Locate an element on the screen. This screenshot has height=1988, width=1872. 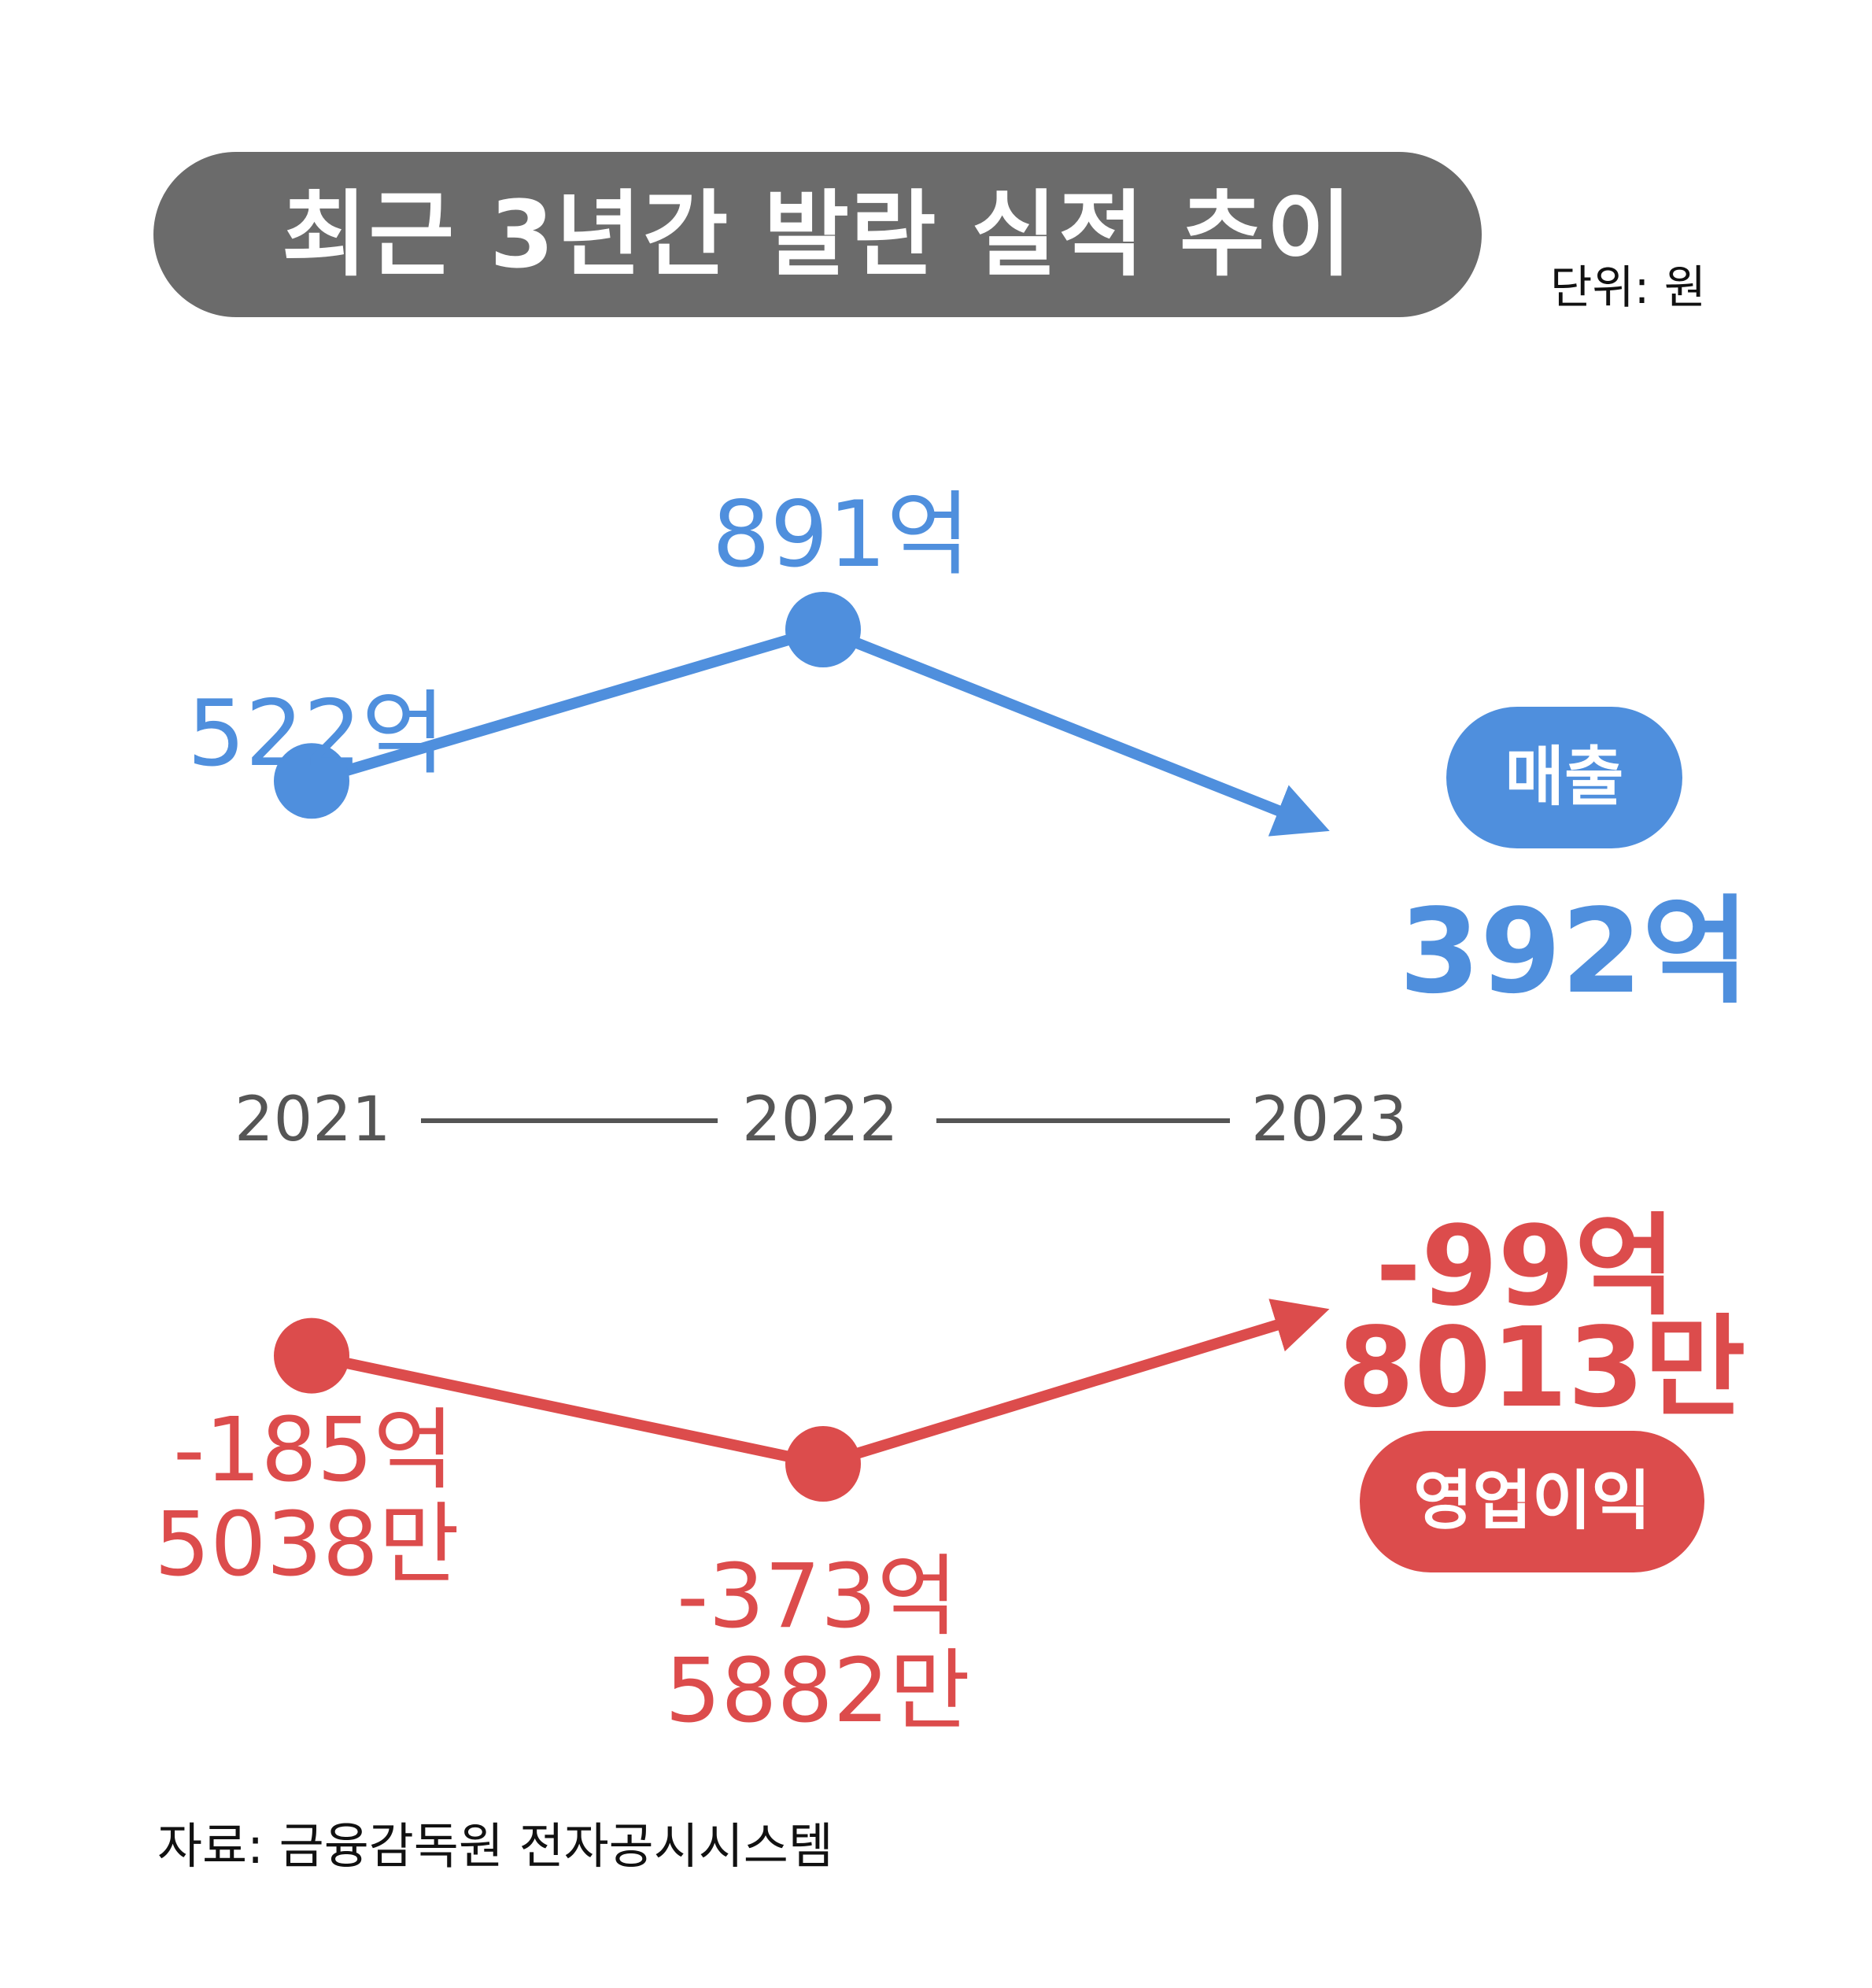
op-label-2023-line1: -99억 is located at coordinates (1525, 1267).